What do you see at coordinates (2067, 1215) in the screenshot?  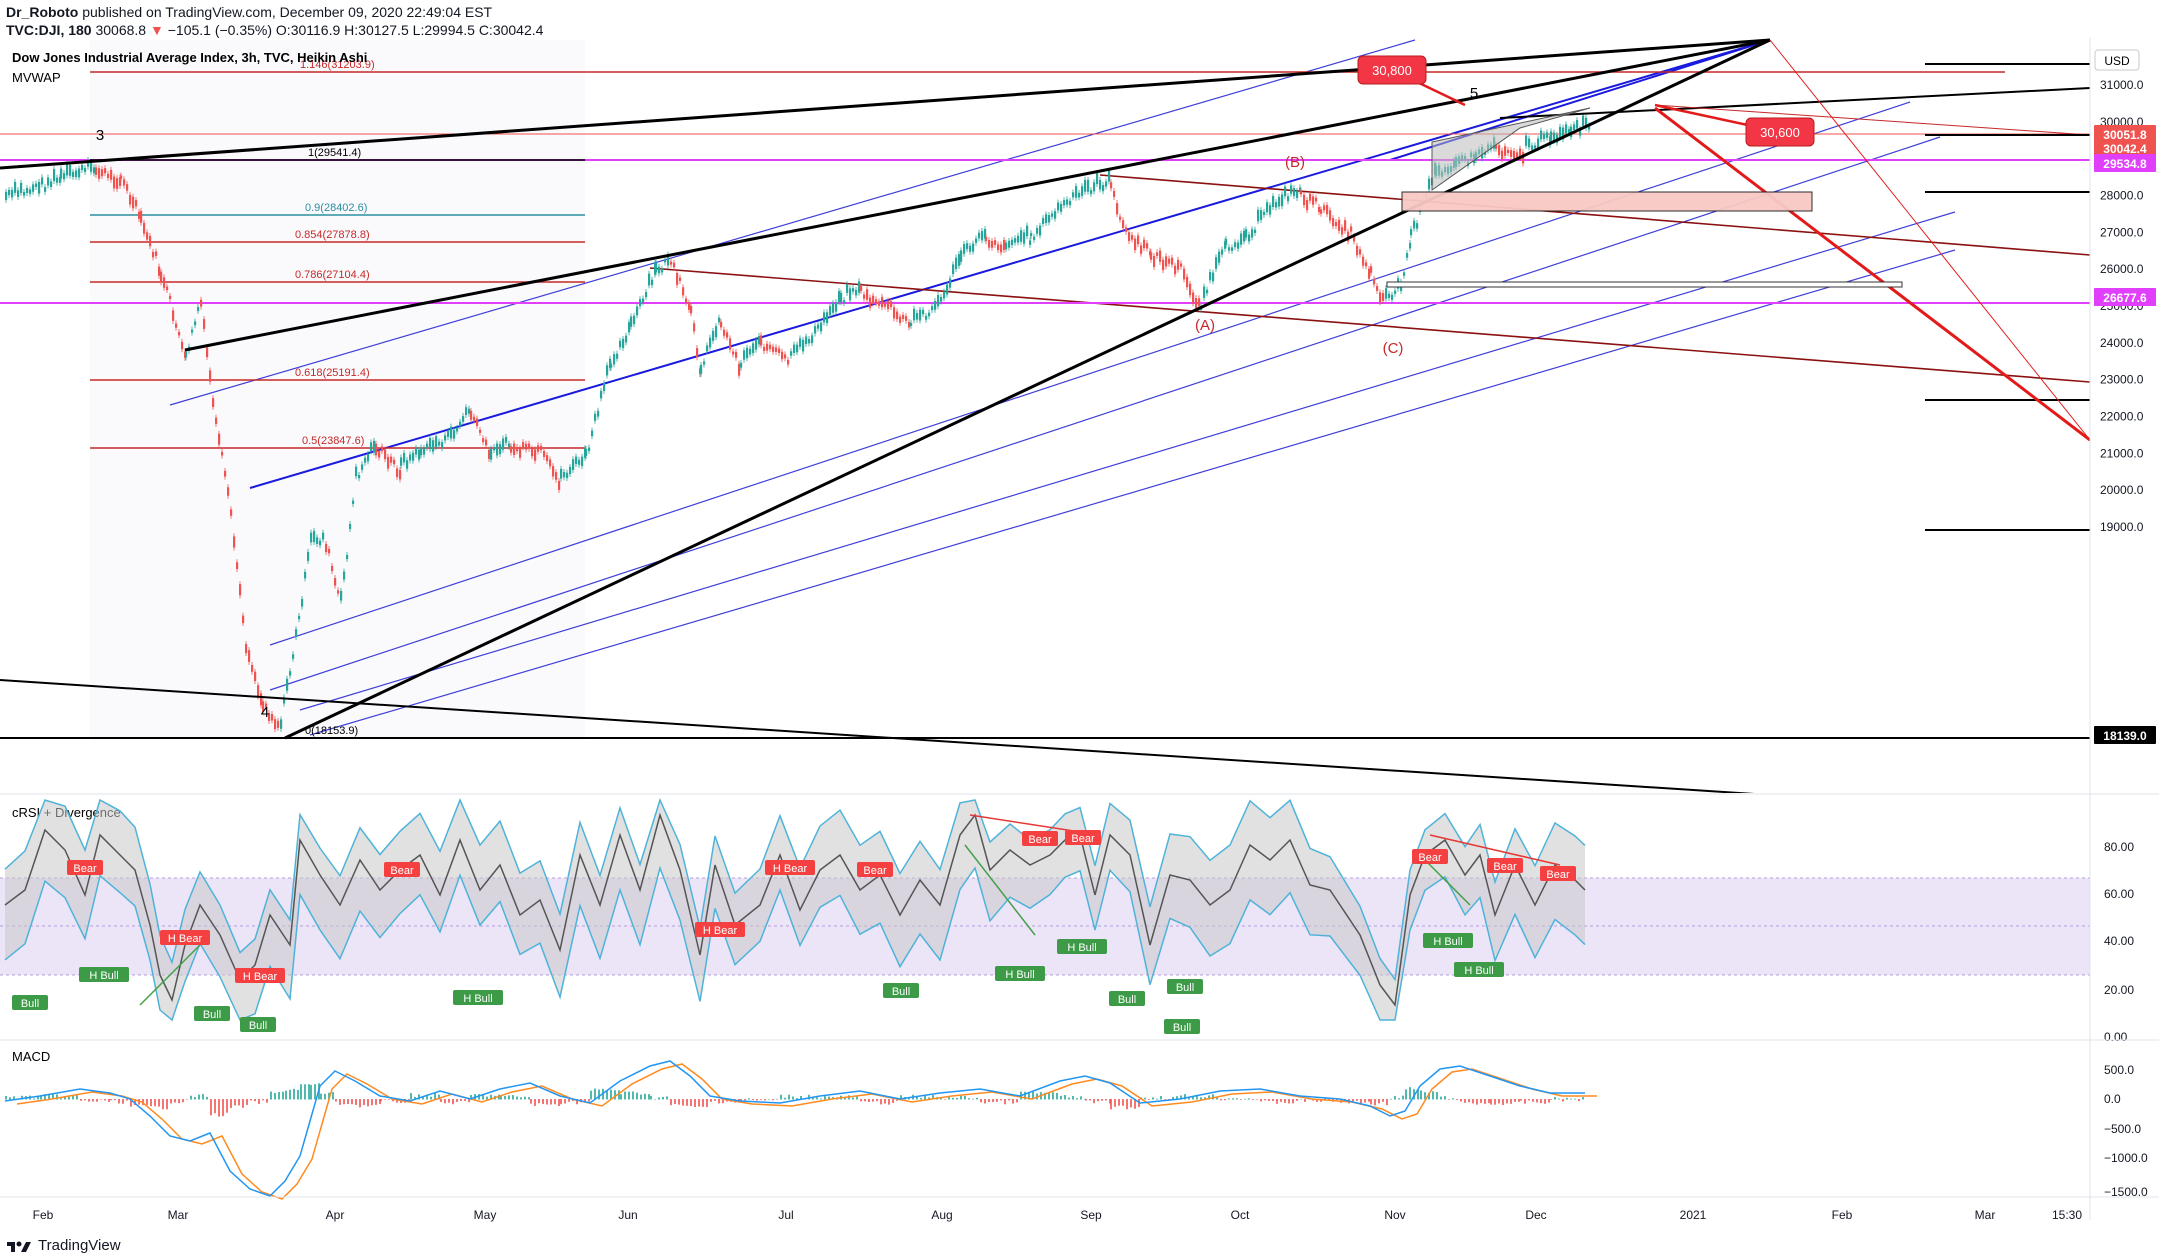 I see `time-tick-label: 15:30` at bounding box center [2067, 1215].